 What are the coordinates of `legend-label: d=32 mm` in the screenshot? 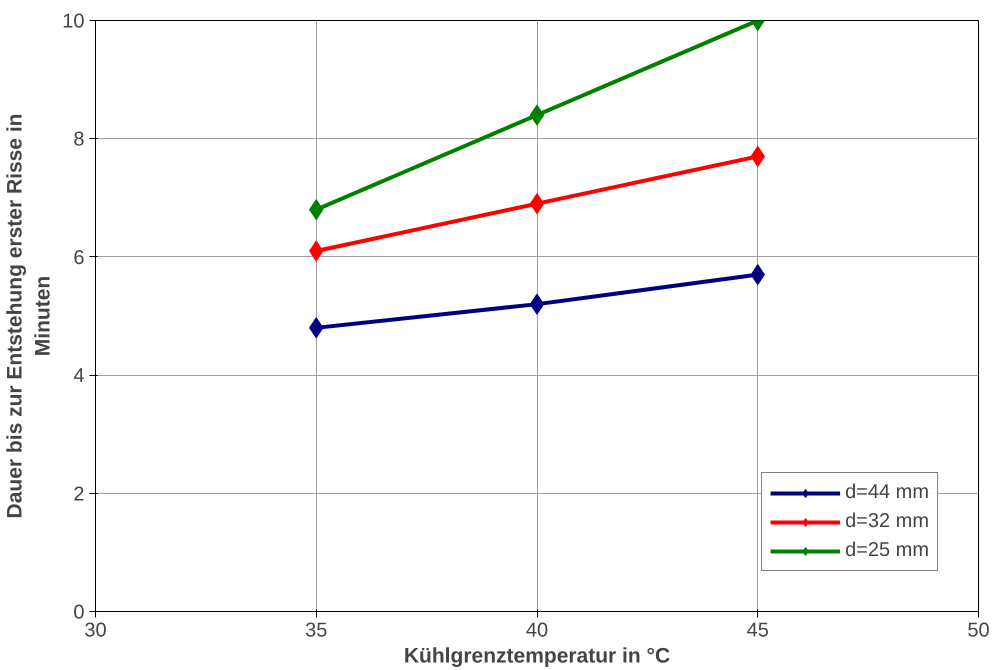 It's located at (887, 521).